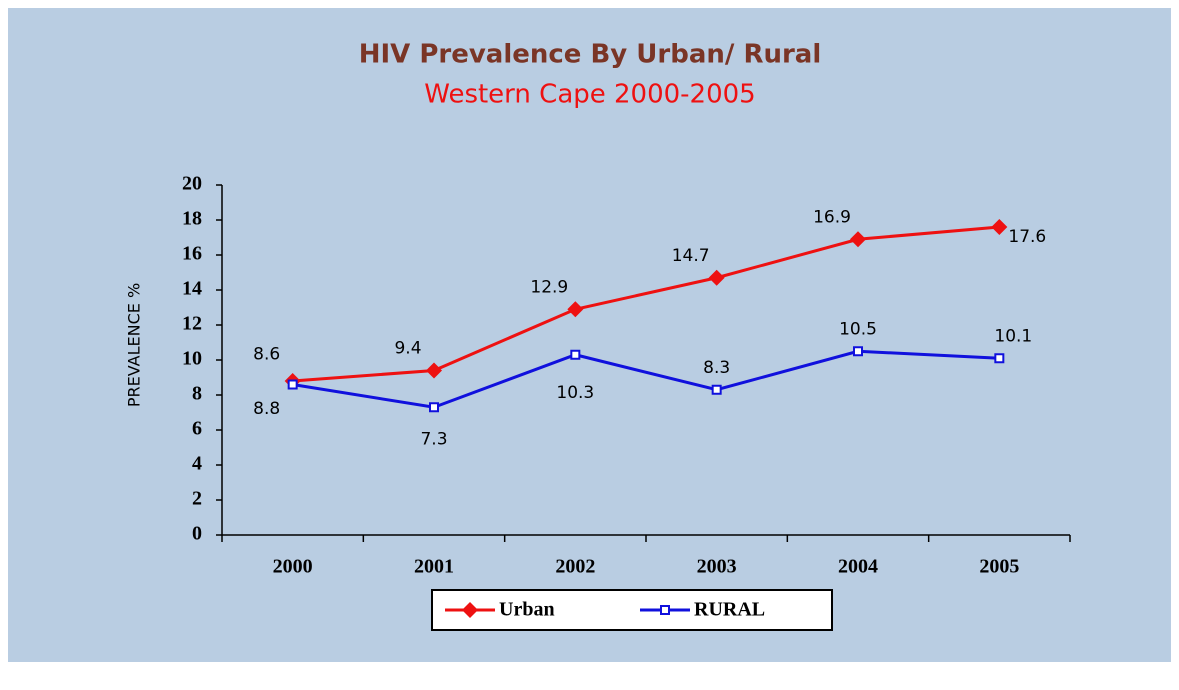  What do you see at coordinates (1027, 237) in the screenshot?
I see `data-label: 17.6` at bounding box center [1027, 237].